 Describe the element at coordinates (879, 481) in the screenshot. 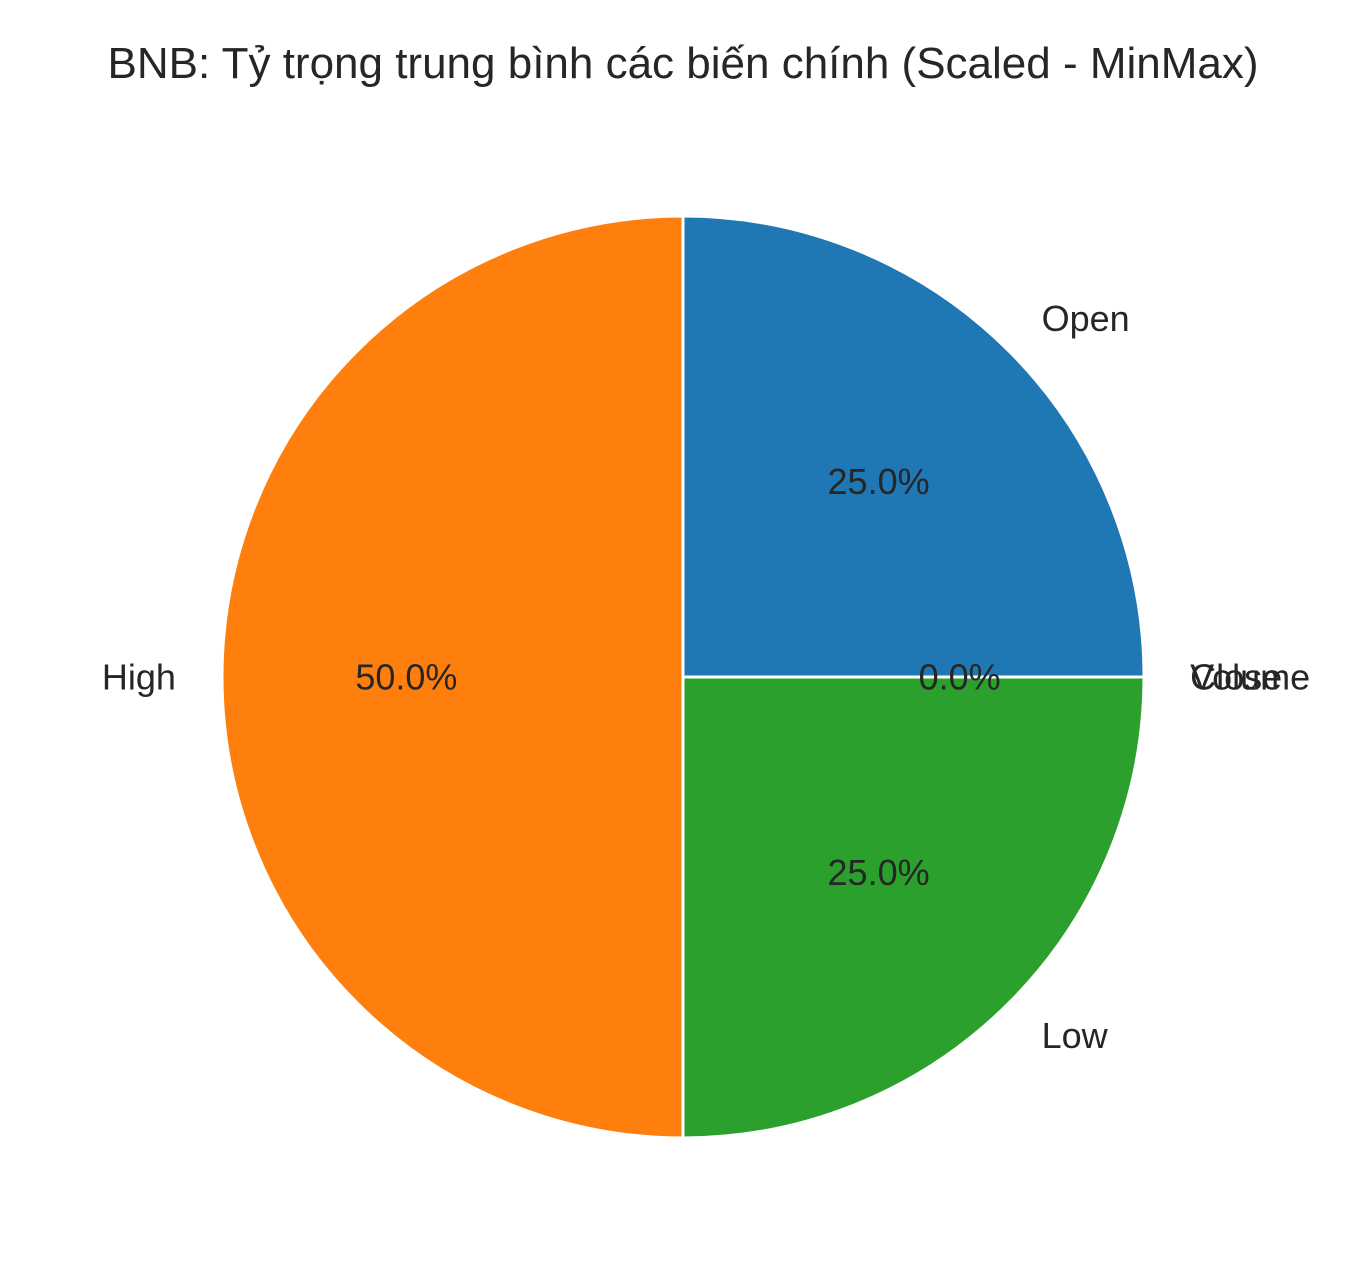

I see `pct-label-open: 25.0%` at that location.